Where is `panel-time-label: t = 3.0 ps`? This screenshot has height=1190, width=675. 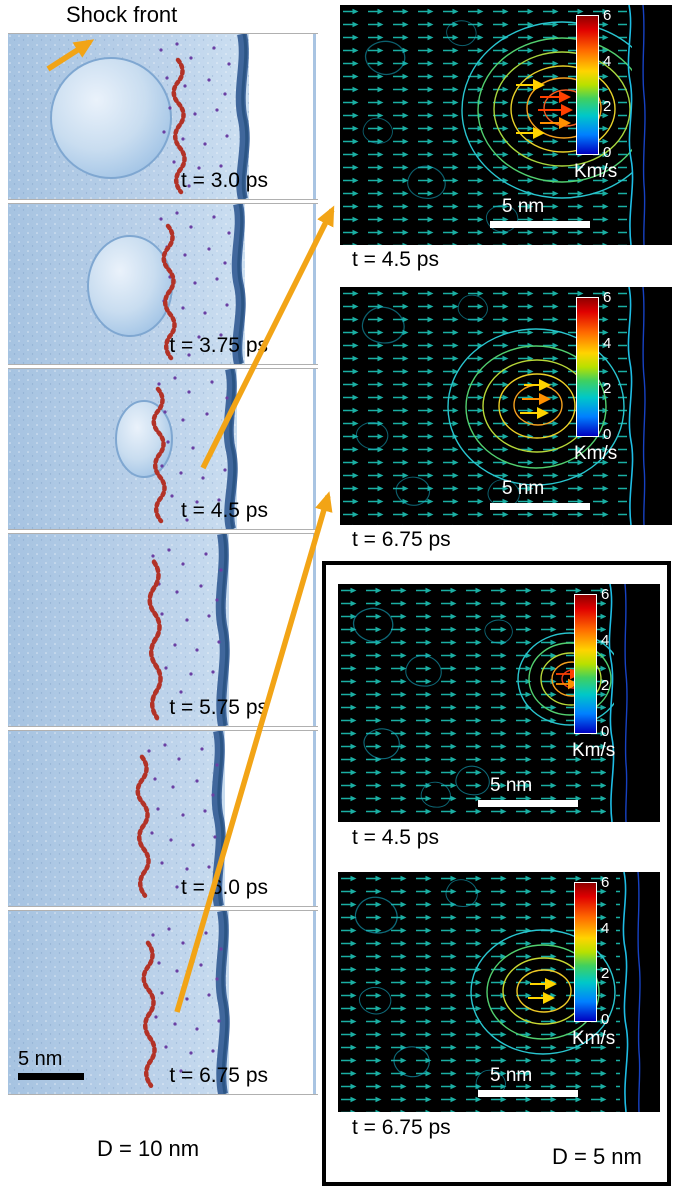 panel-time-label: t = 3.0 ps is located at coordinates (224, 180).